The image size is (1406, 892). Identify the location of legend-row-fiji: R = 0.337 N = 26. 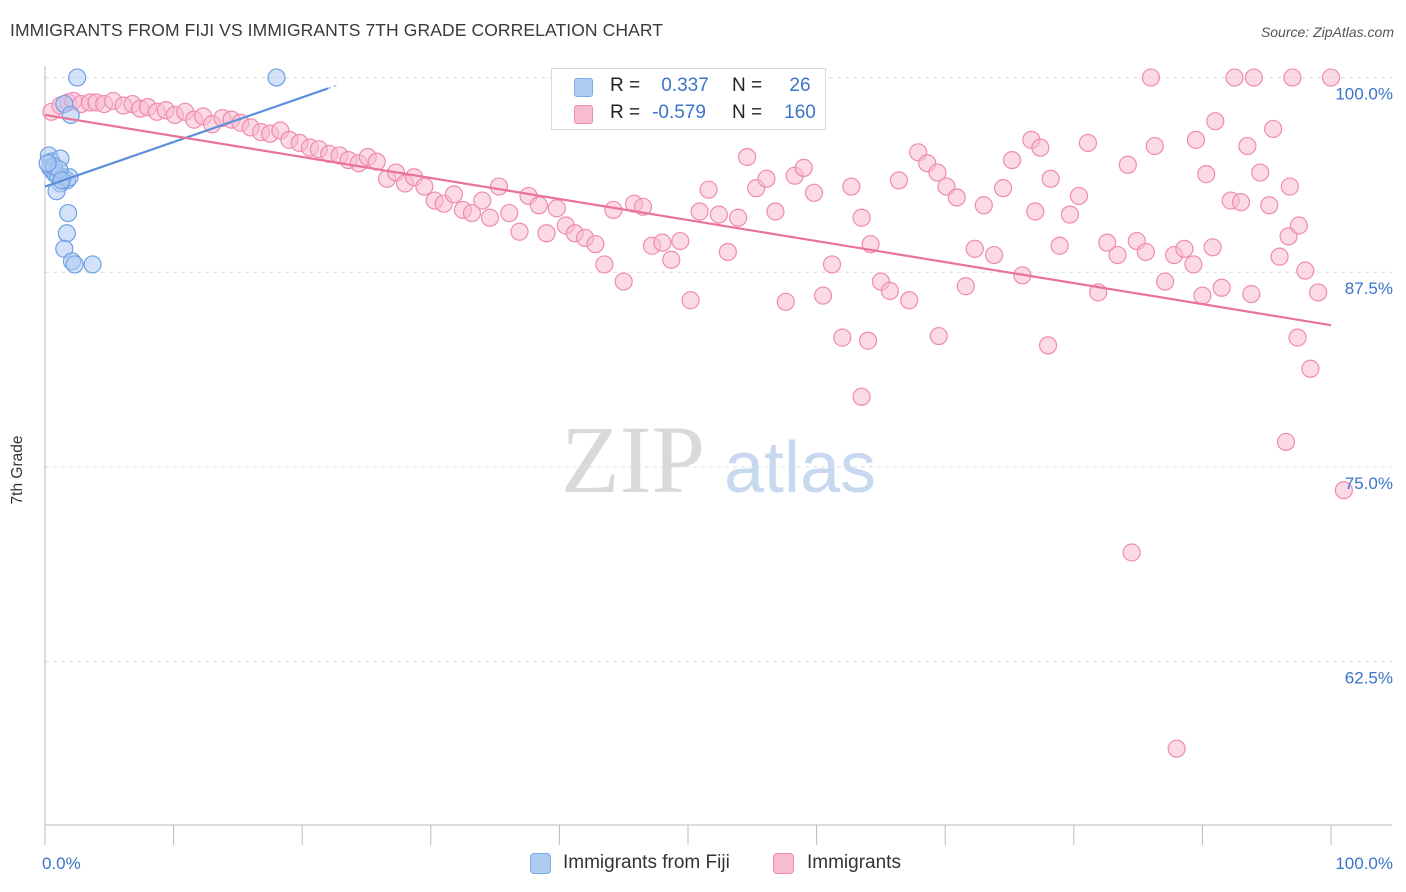
(688, 86).